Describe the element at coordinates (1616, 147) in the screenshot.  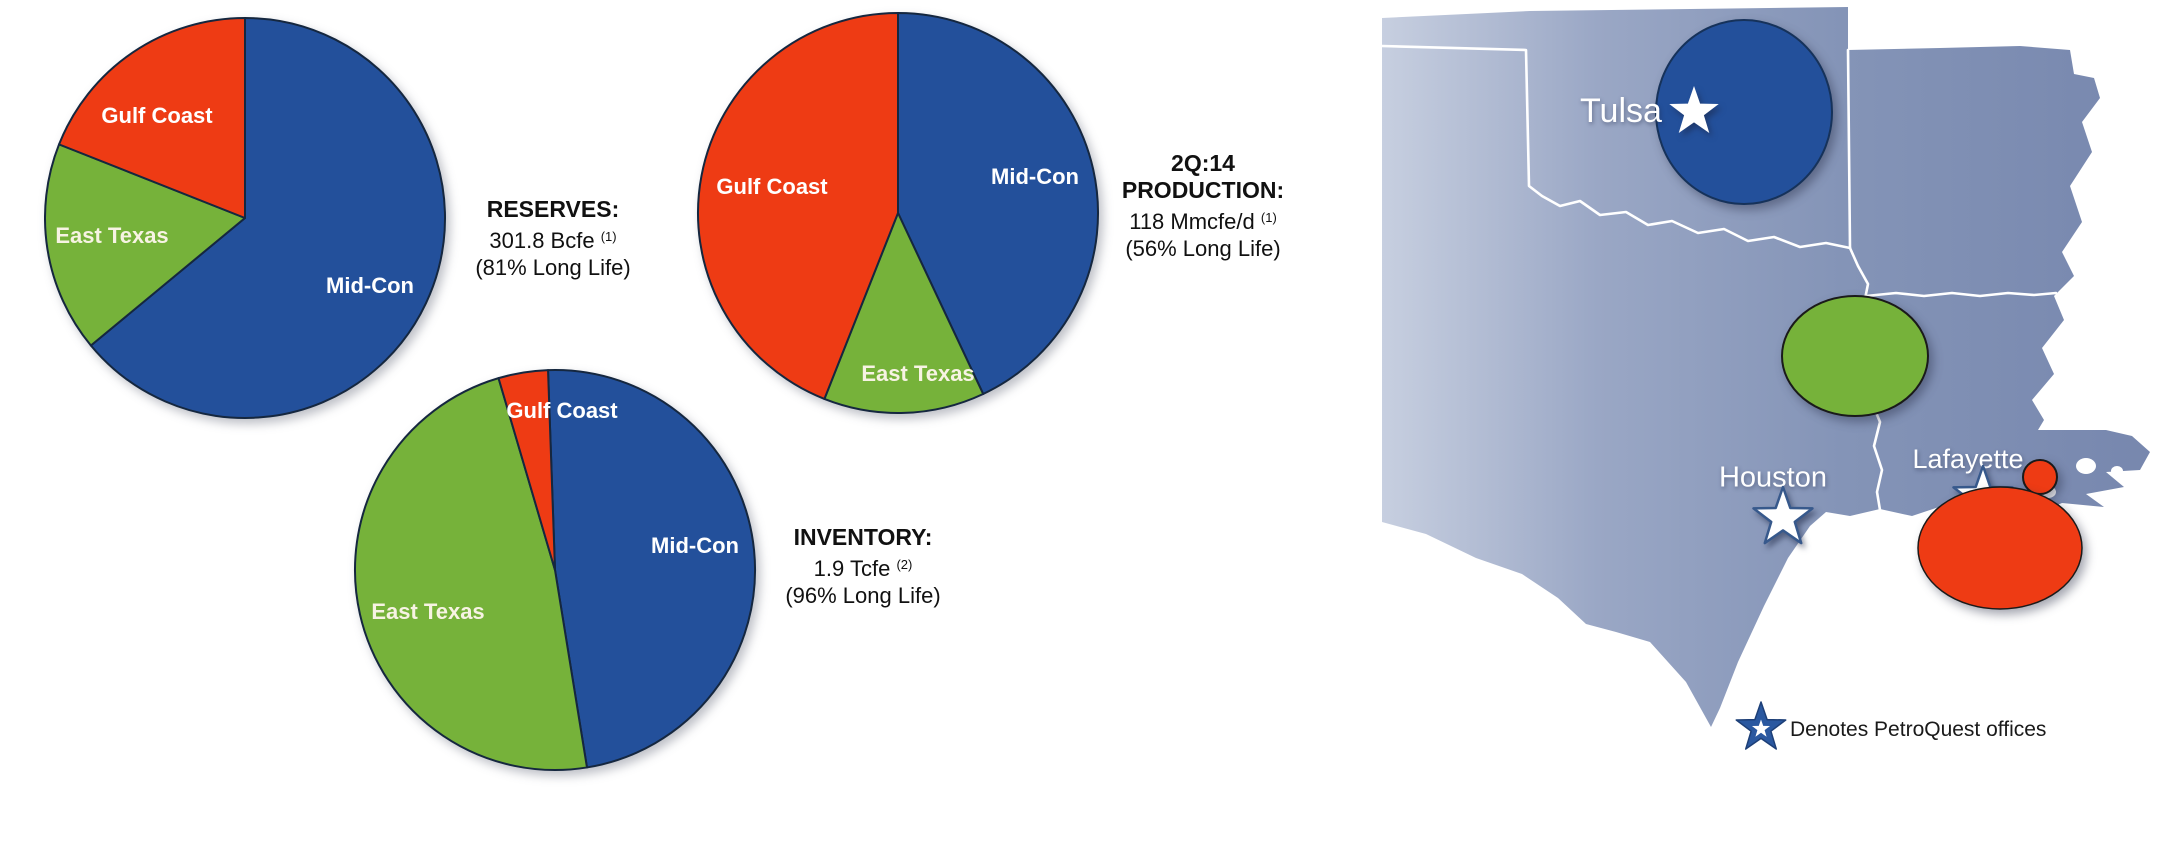
I see `border-texas-oklahoma` at that location.